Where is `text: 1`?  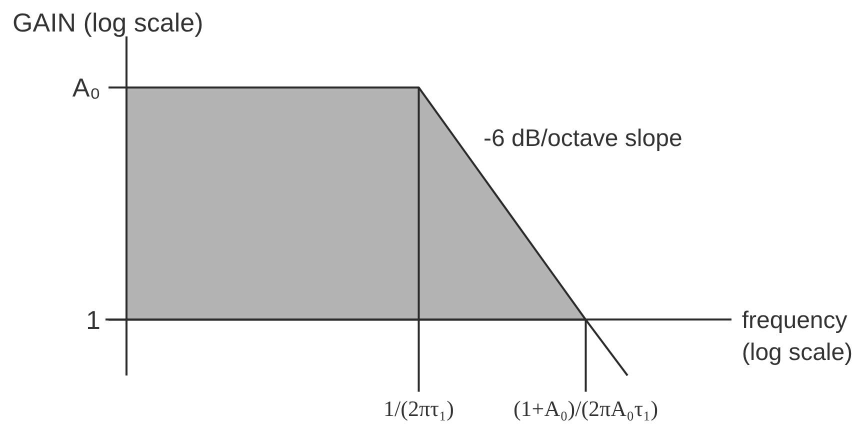
text: 1 is located at coordinates (93, 319).